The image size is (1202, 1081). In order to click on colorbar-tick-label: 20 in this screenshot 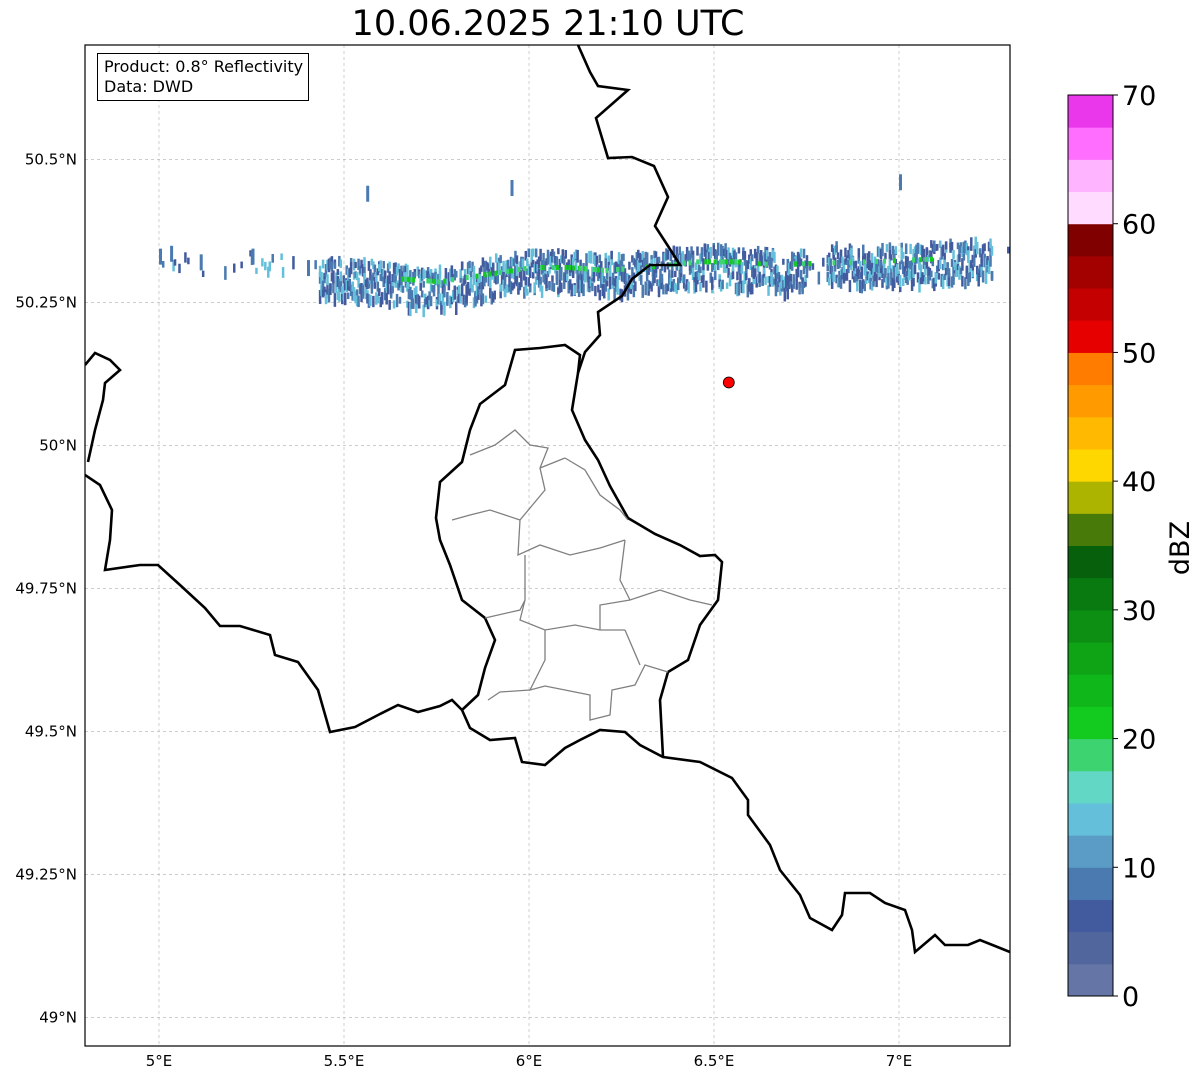, I will do `click(1139, 740)`.